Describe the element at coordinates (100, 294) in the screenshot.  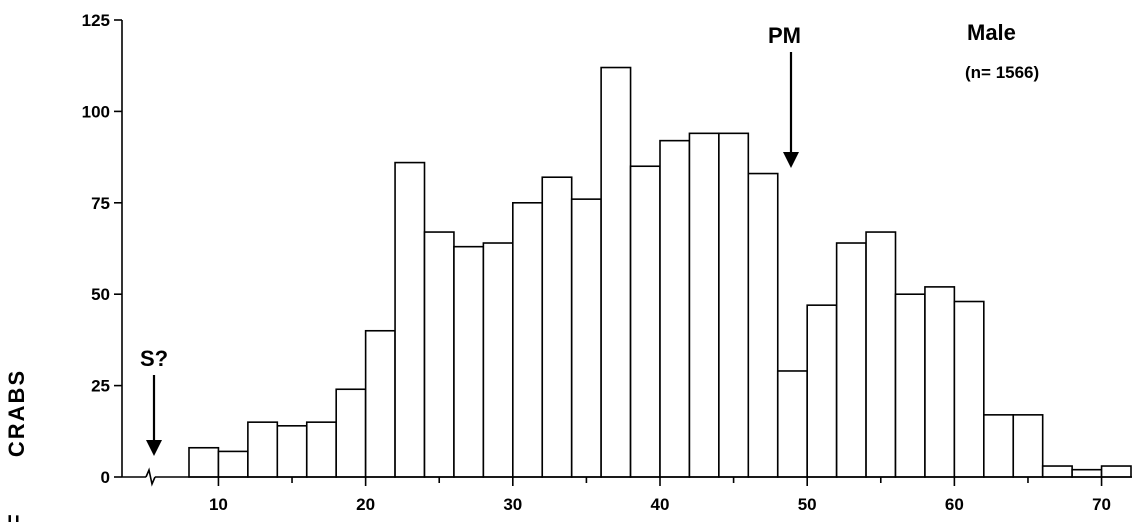
I see `y-tick-label-50: 50` at that location.